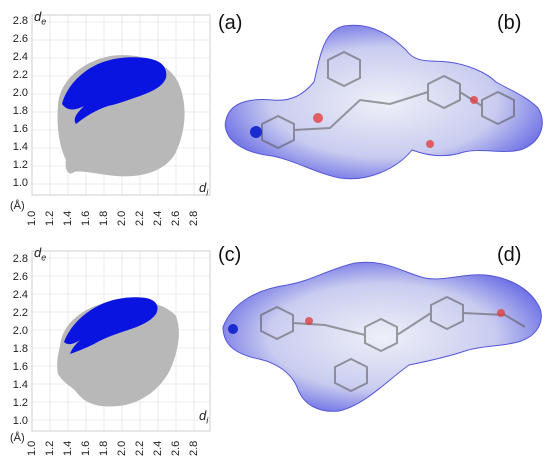 The height and width of the screenshot is (461, 550). Describe the element at coordinates (204, 417) in the screenshot. I see `x-axis-label-c: di` at that location.